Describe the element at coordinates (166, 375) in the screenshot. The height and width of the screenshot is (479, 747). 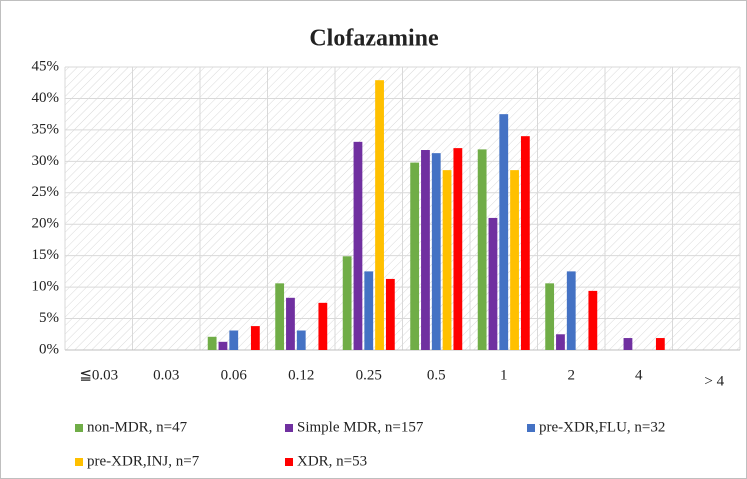
I see `x-tick-label: 0.03` at that location.